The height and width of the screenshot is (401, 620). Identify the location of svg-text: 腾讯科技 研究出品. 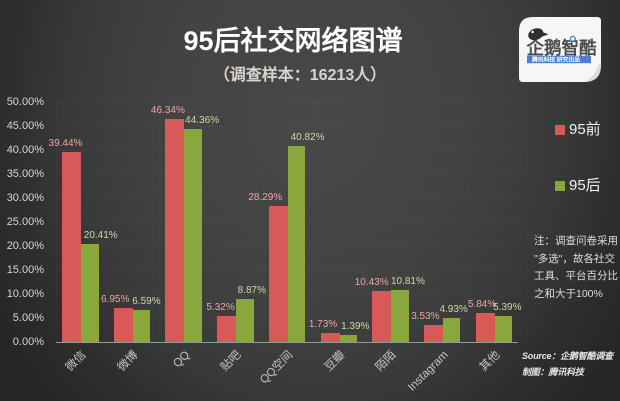
(555, 60).